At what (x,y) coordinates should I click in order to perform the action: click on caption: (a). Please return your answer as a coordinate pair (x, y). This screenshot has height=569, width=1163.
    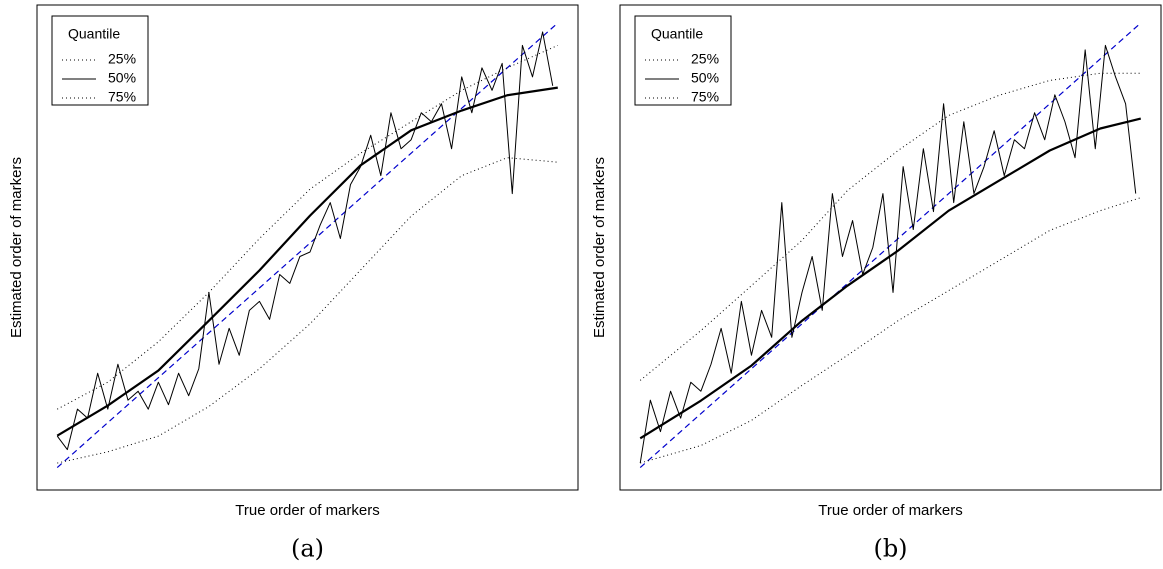
    Looking at the image, I should click on (307, 549).